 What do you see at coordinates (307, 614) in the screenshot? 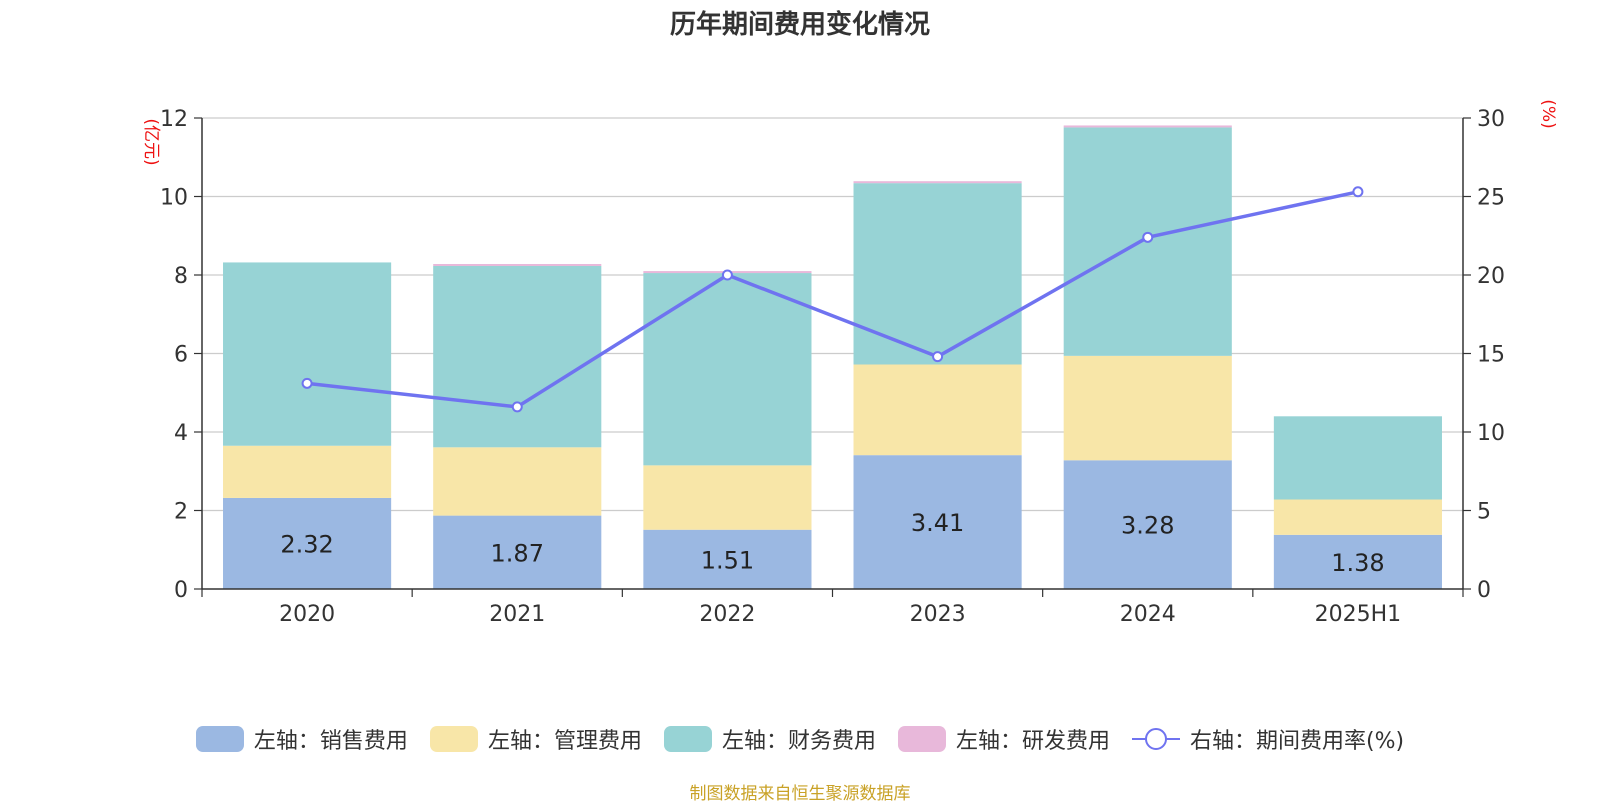
I see `x-axis-tick-label: 2020` at bounding box center [307, 614].